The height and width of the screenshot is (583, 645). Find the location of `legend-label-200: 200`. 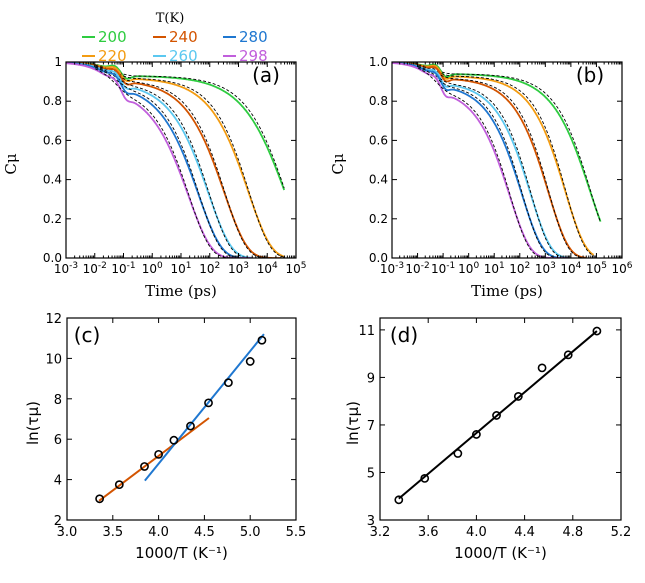

legend-label-200: 200 is located at coordinates (112, 37).